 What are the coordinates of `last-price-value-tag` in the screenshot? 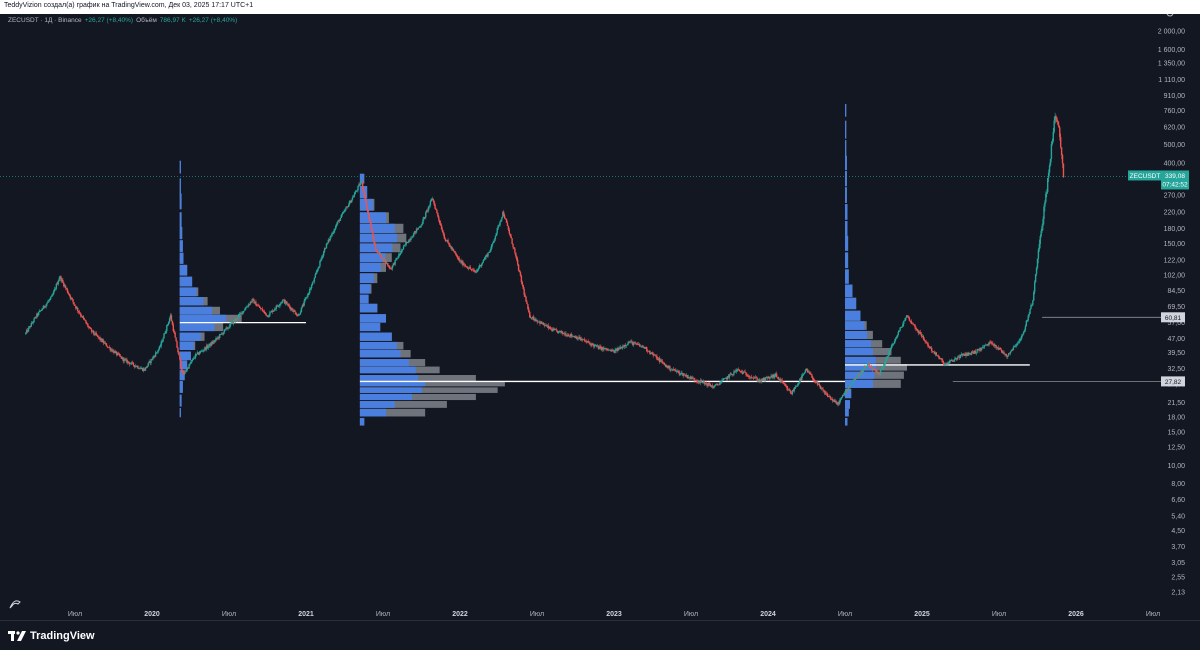 It's located at (1175, 180).